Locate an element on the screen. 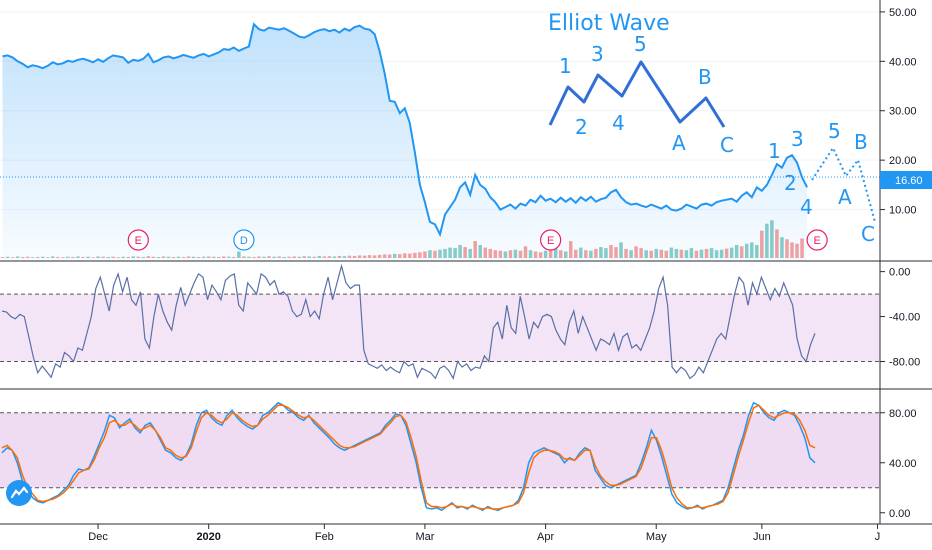 The width and height of the screenshot is (932, 550). proj-label-5: 5 is located at coordinates (834, 131).